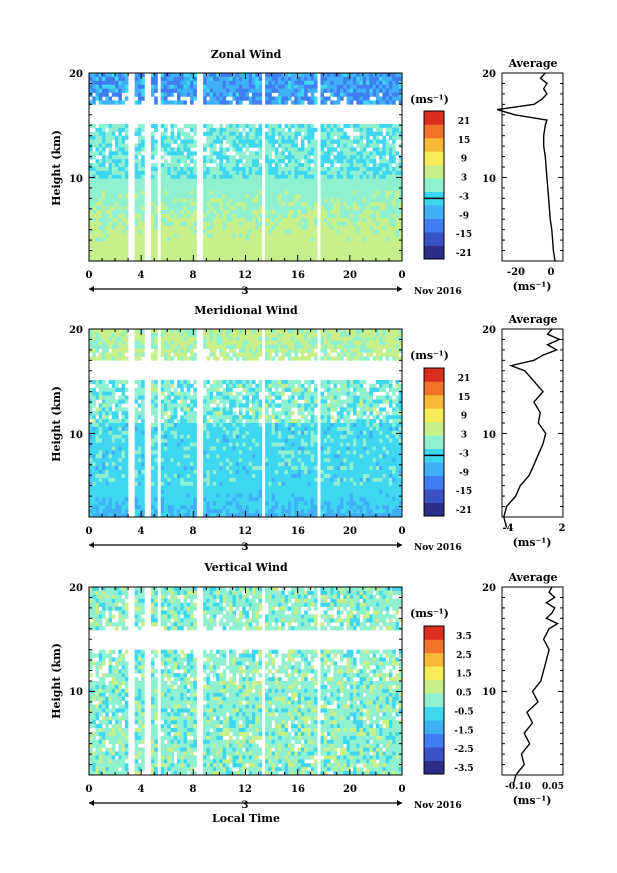  I want to click on colorbar-swatch, so click(434, 185).